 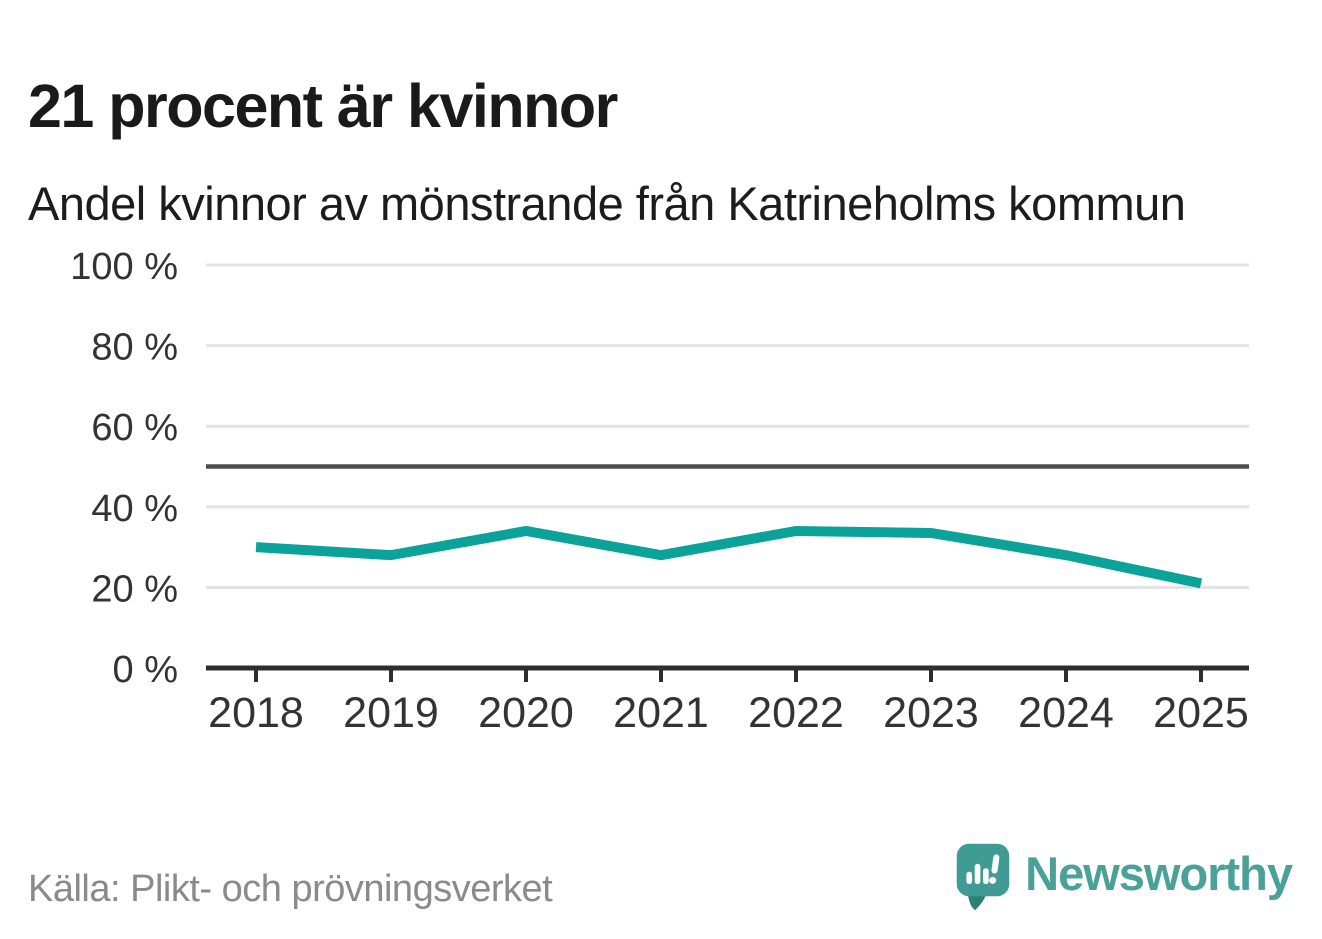 What do you see at coordinates (526, 713) in the screenshot?
I see `x-tick-label: 2020` at bounding box center [526, 713].